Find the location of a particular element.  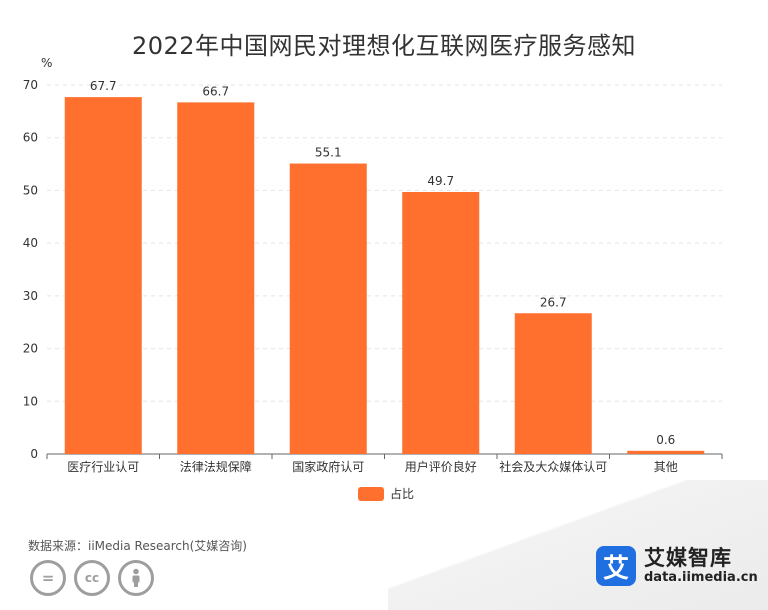

y-axis-unit: % is located at coordinates (46, 63).